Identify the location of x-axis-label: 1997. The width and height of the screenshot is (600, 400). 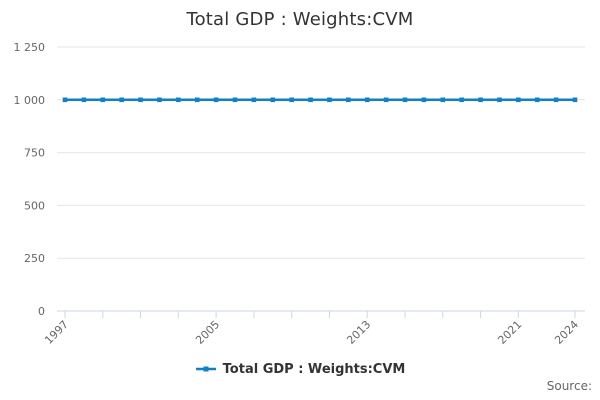
(56, 332).